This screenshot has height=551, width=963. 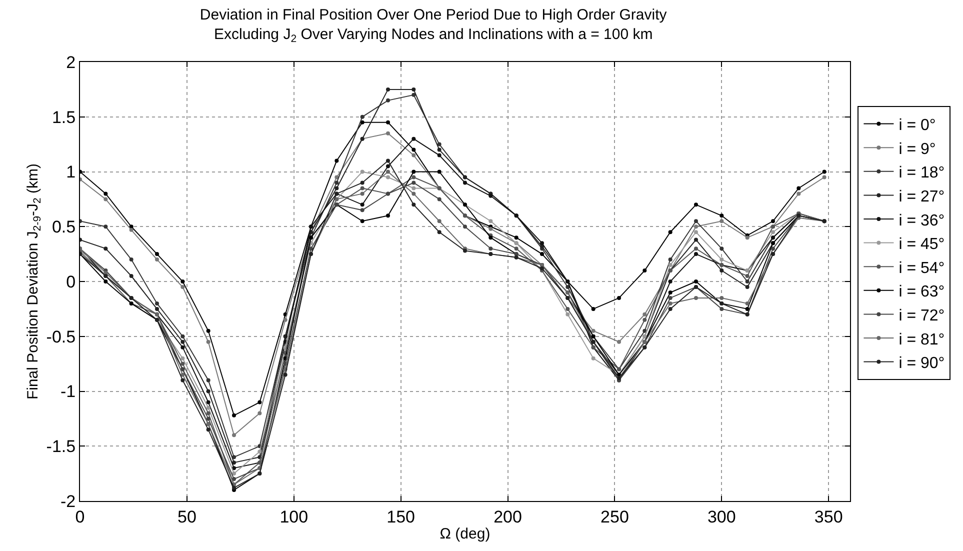 I want to click on x-tick-label: 100, so click(x=294, y=516).